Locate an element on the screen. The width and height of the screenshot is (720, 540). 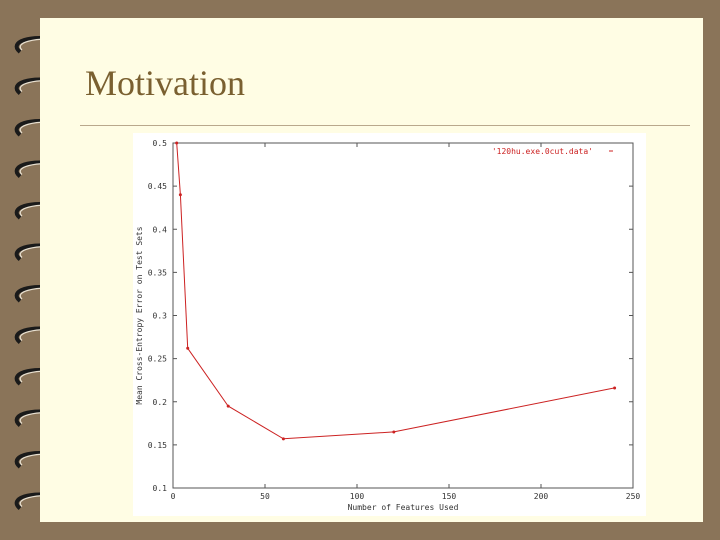
y-tick-label: 0.2 is located at coordinates (160, 402).